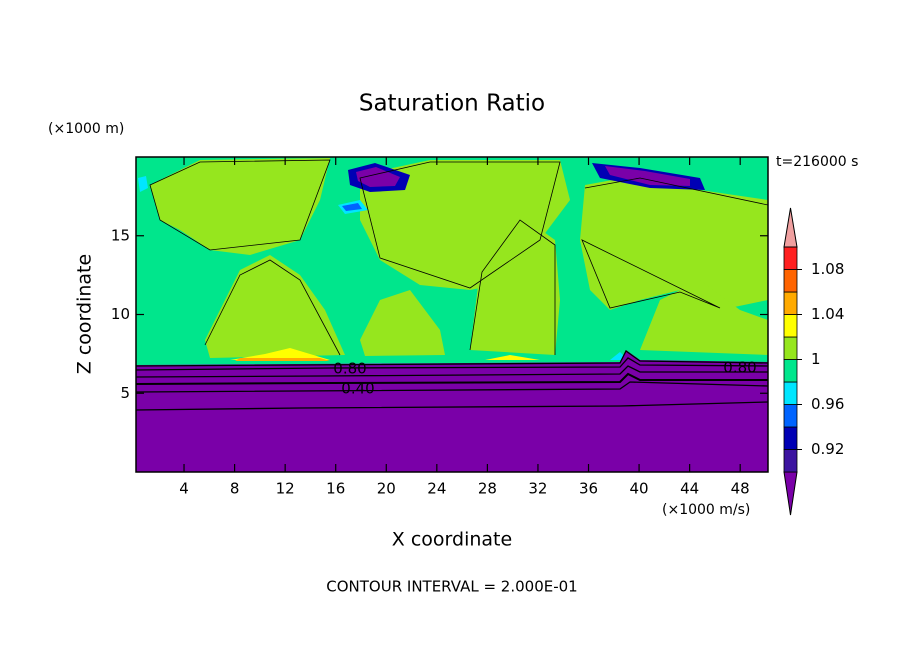 Image resolution: width=904 pixels, height=654 pixels. Describe the element at coordinates (436, 489) in the screenshot. I see `x-tick-label: 24` at that location.